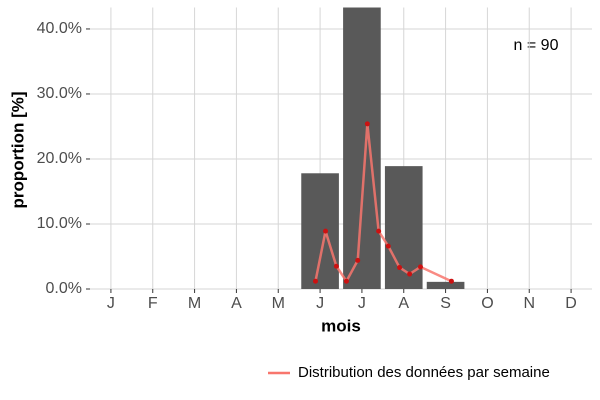 The image size is (600, 400). What do you see at coordinates (59, 93) in the screenshot?
I see `y-tick-label: 30.0%` at bounding box center [59, 93].